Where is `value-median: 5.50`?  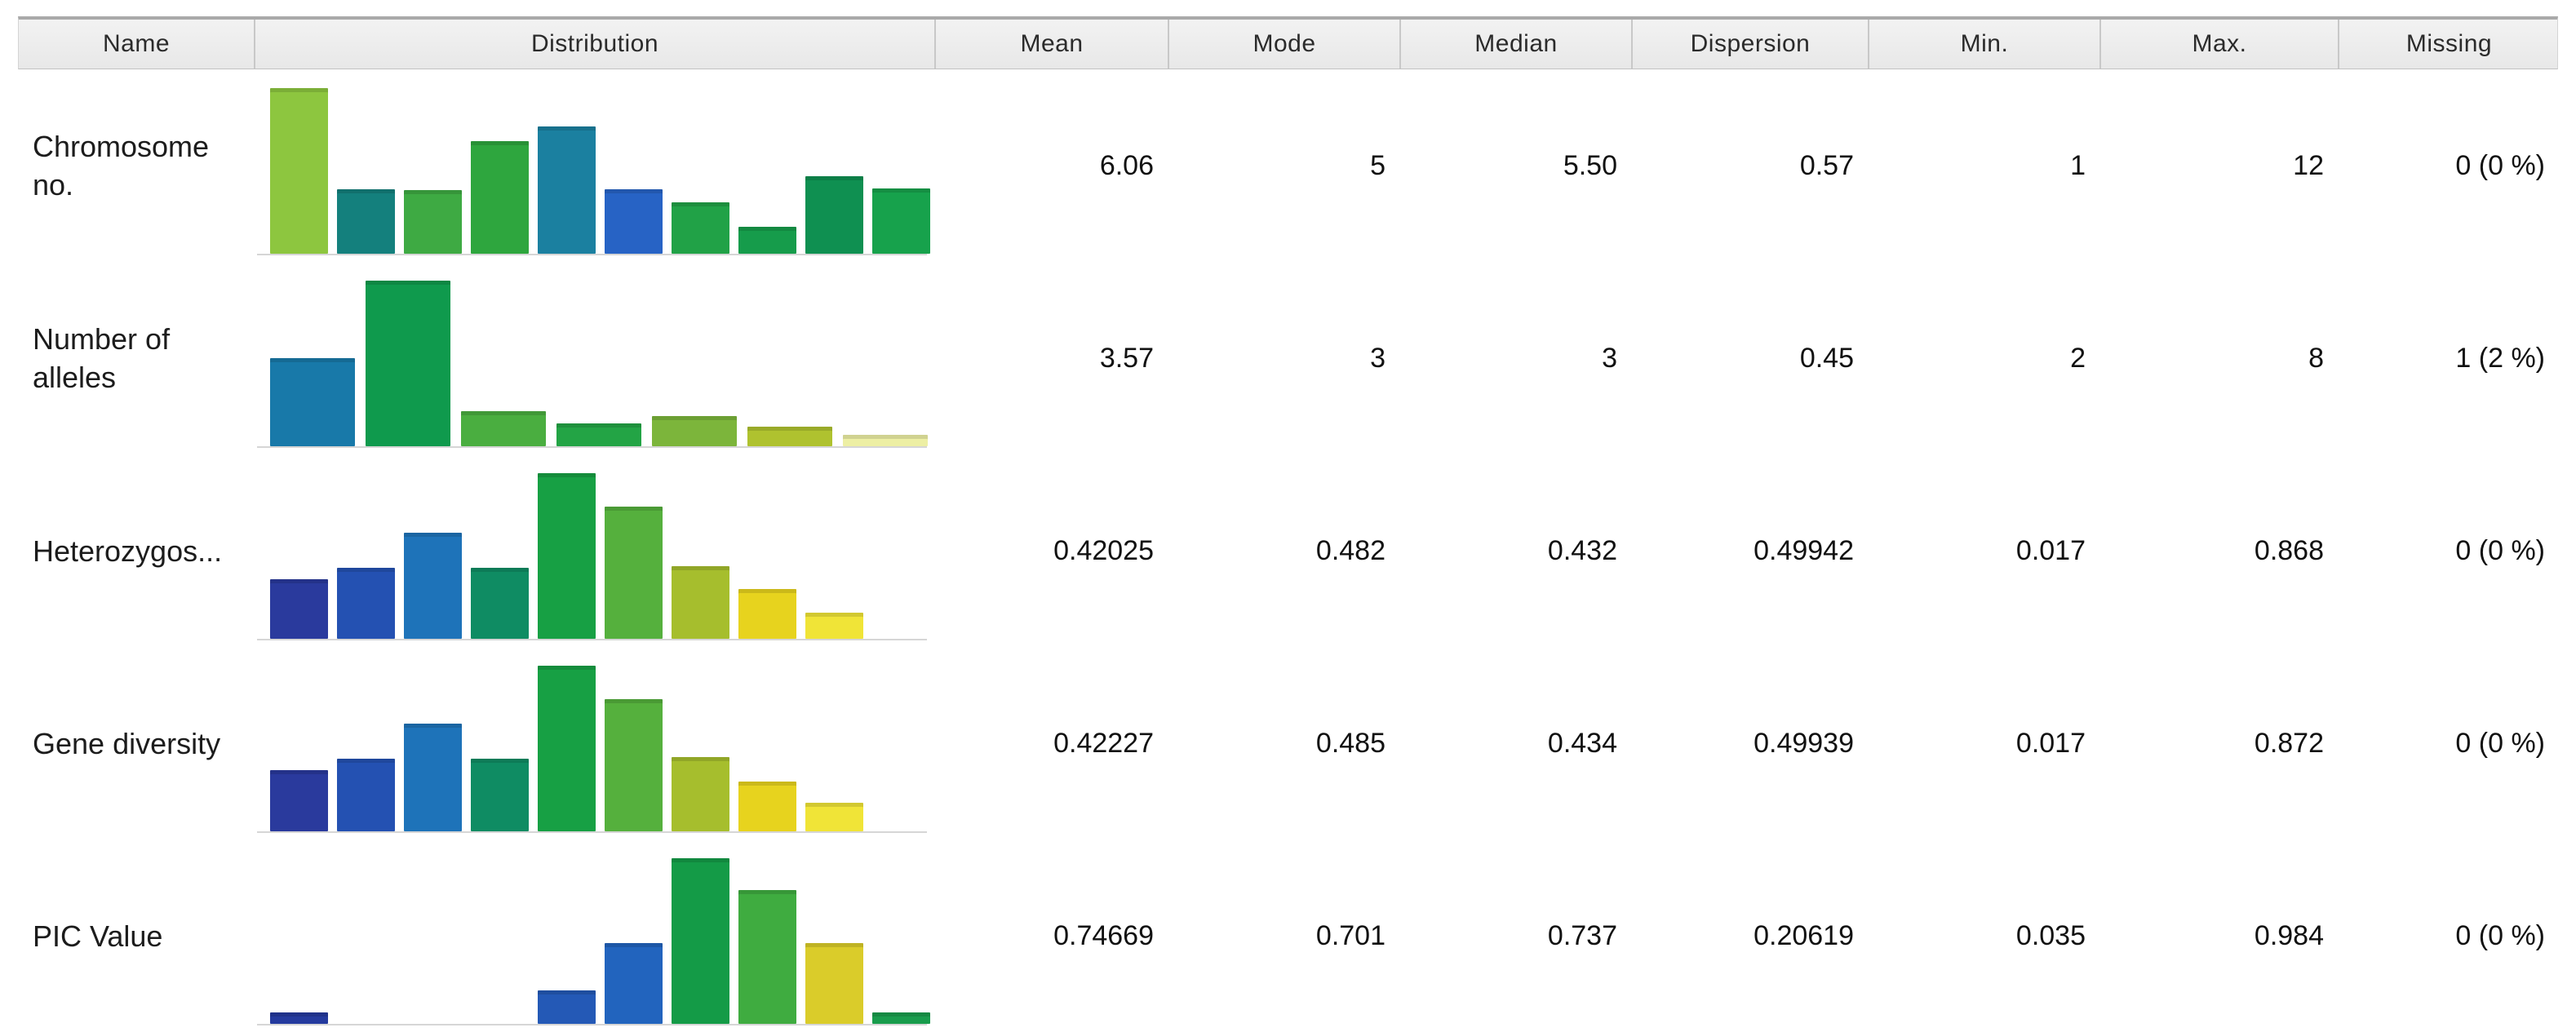 value-median: 5.50 is located at coordinates (1590, 165).